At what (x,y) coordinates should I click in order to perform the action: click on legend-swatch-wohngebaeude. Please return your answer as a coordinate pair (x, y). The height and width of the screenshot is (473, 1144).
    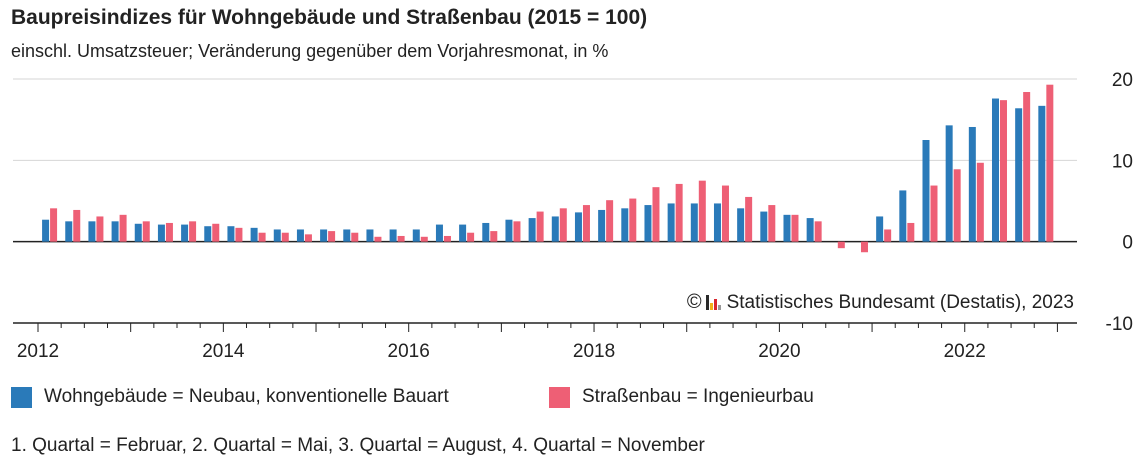
    Looking at the image, I should click on (21, 397).